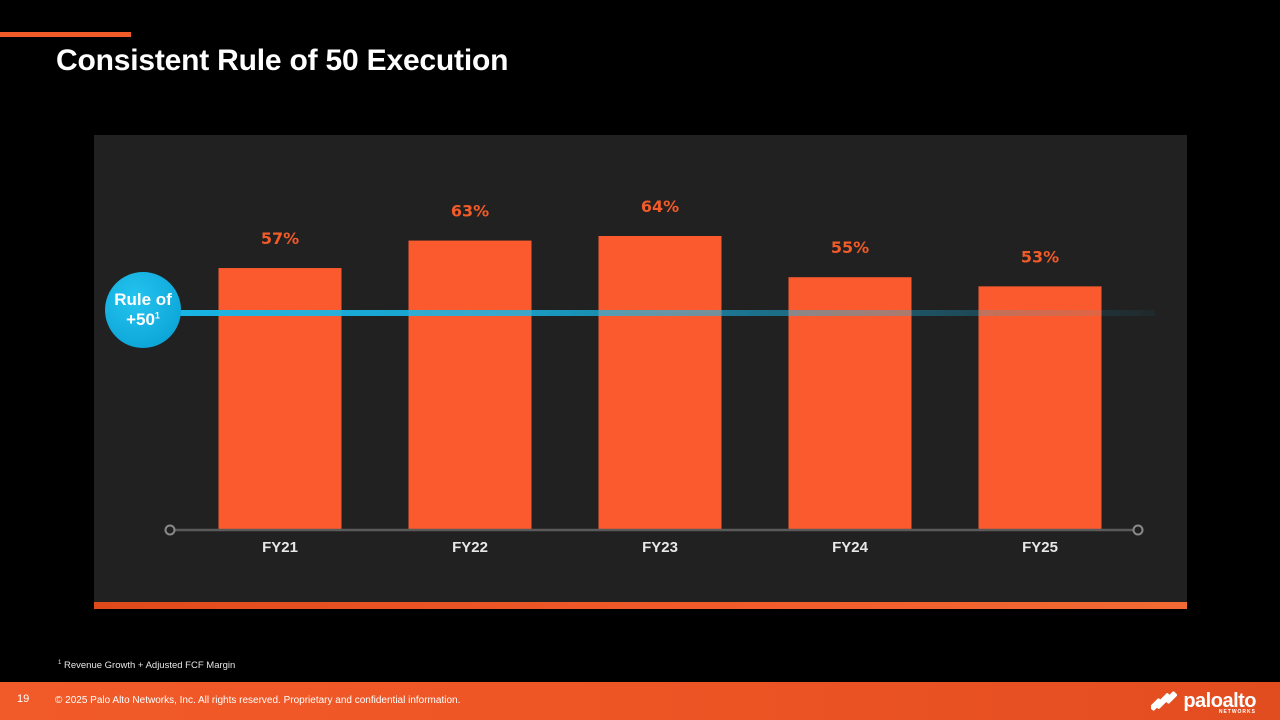  What do you see at coordinates (280, 547) in the screenshot?
I see `x-tick-label-fy21: FY21` at bounding box center [280, 547].